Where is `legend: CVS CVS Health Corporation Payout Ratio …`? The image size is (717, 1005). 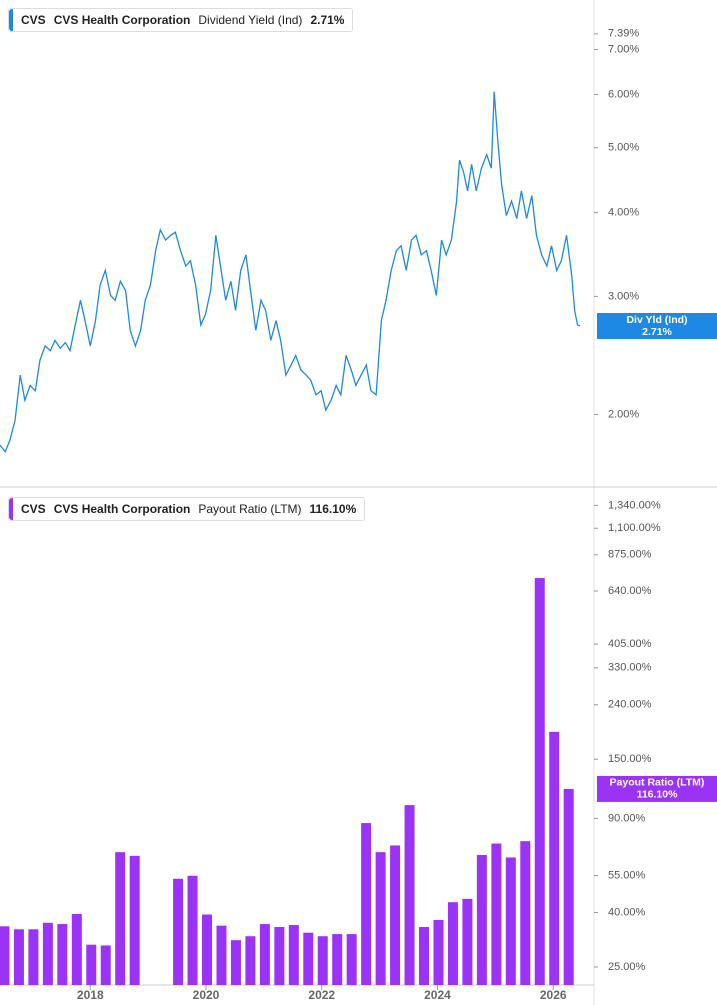 legend: CVS CVS Health Corporation Payout Ratio … is located at coordinates (187, 509).